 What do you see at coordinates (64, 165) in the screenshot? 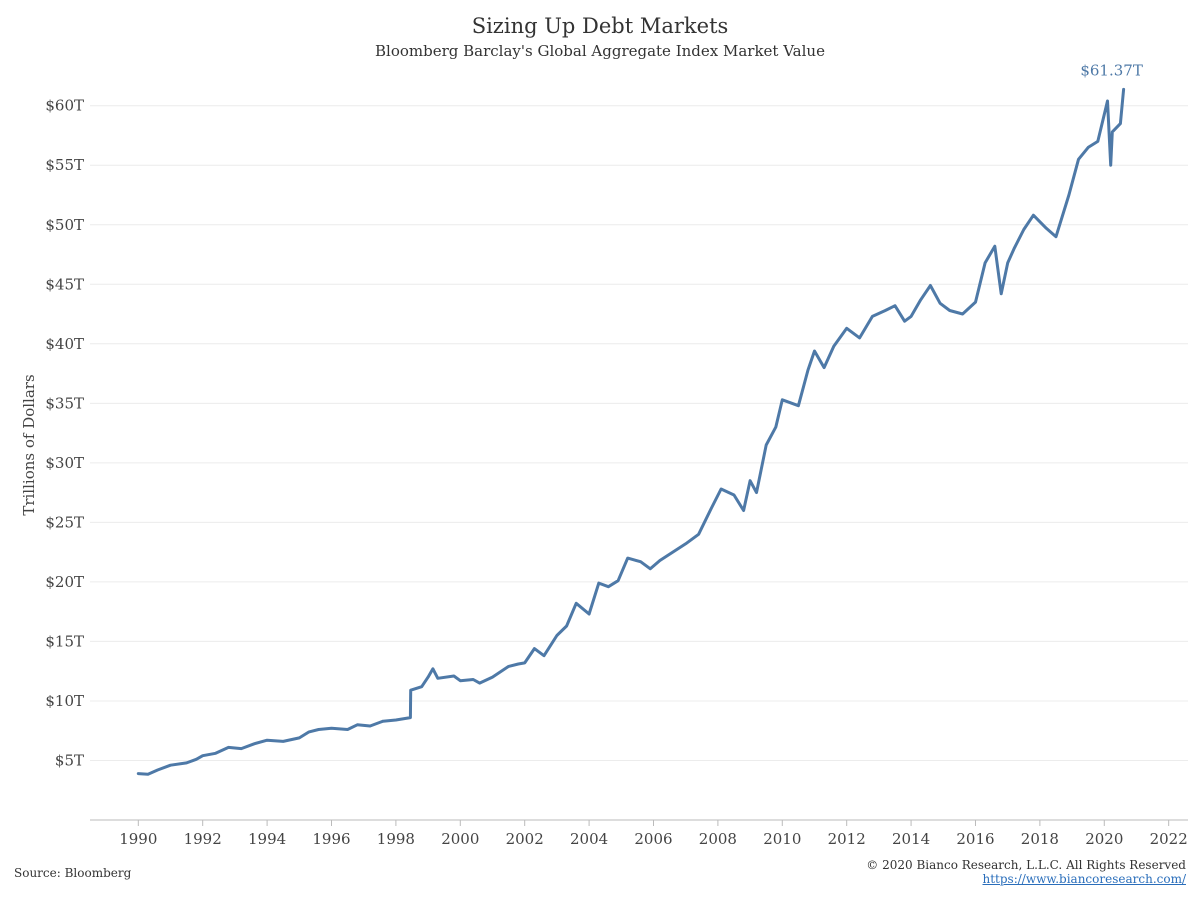
I see `y-tick-label: $55T` at bounding box center [64, 165].